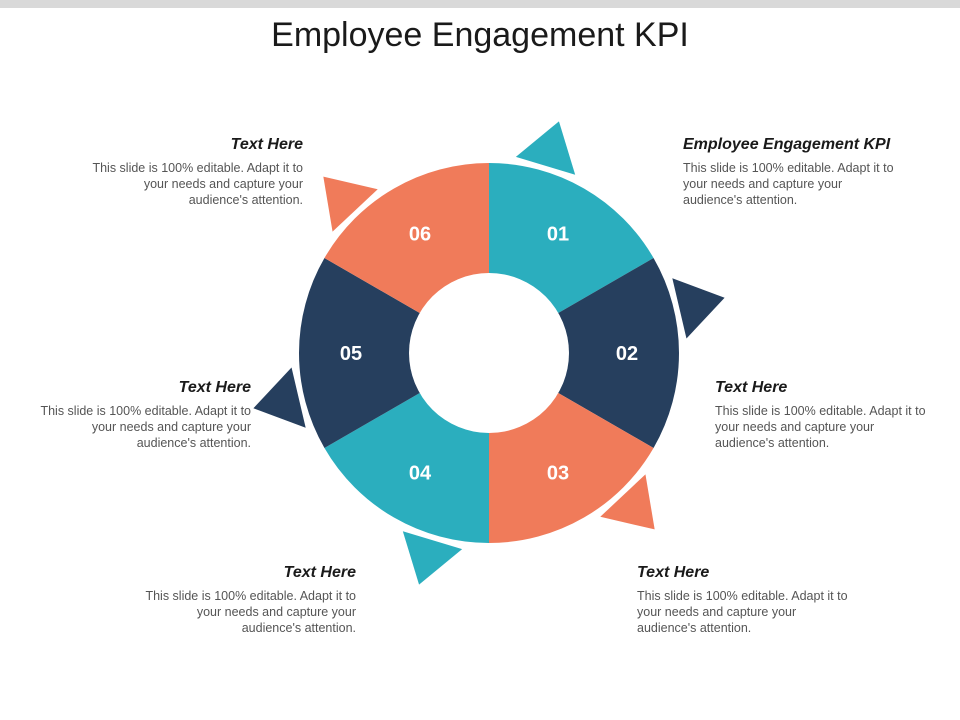 This screenshot has width=960, height=720. What do you see at coordinates (420, 234) in the screenshot?
I see `segment-label-06: 06` at bounding box center [420, 234].